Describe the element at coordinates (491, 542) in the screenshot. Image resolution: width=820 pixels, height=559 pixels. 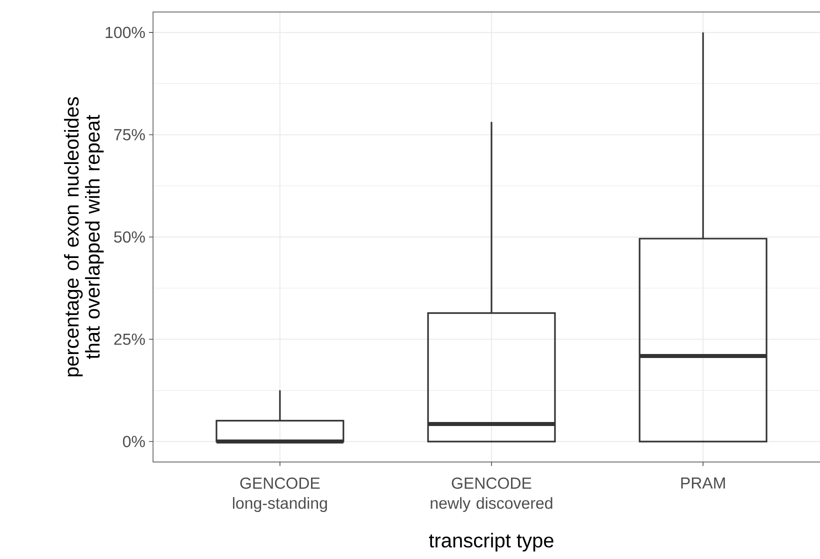
I see `x-axis-title: transcript type` at that location.